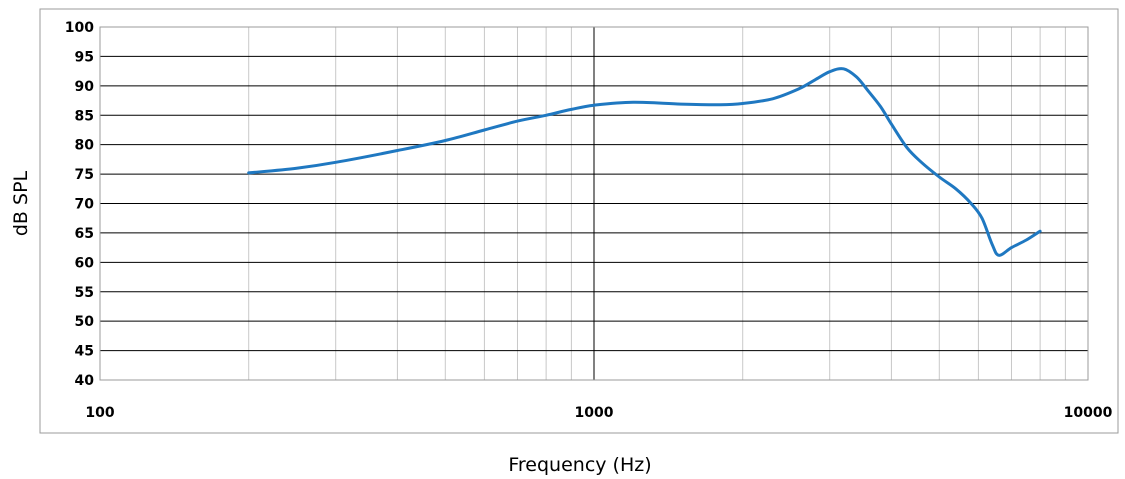 The width and height of the screenshot is (1125, 479). What do you see at coordinates (79, 28) in the screenshot?
I see `y-tick-label: 100` at bounding box center [79, 28].